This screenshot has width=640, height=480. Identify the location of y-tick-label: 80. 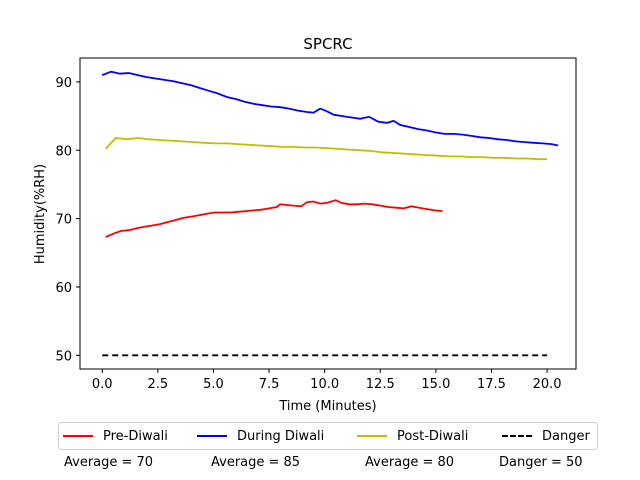
(63, 151).